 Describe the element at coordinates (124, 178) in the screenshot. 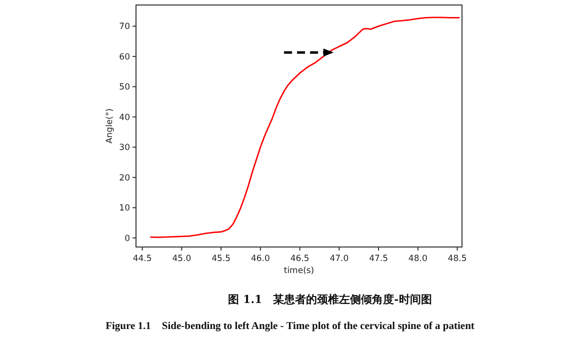

I see `y-tick-label: 20` at that location.